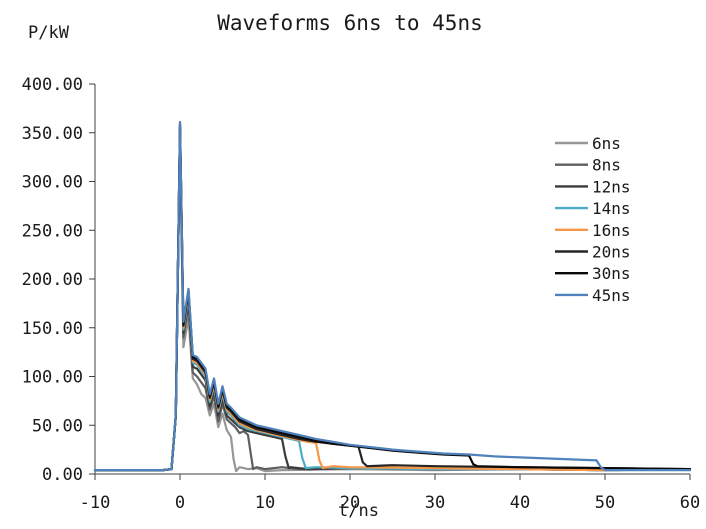 The image size is (706, 529). Describe the element at coordinates (350, 503) in the screenshot. I see `x-tick-label: 20` at that location.